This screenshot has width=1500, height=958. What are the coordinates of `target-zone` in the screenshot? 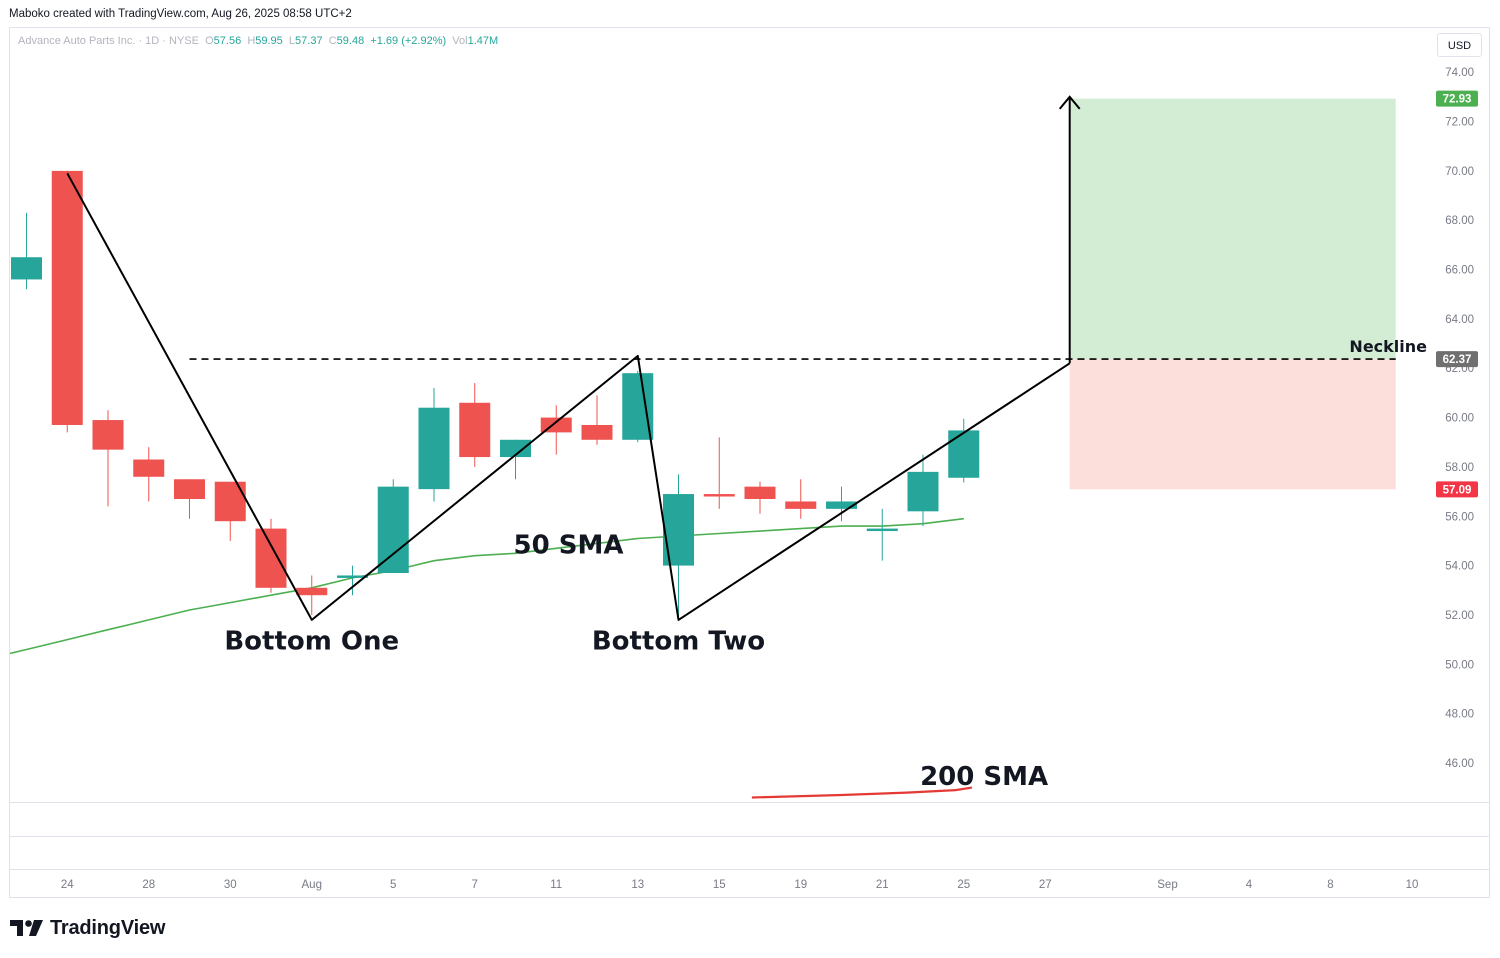 It's located at (1232, 229).